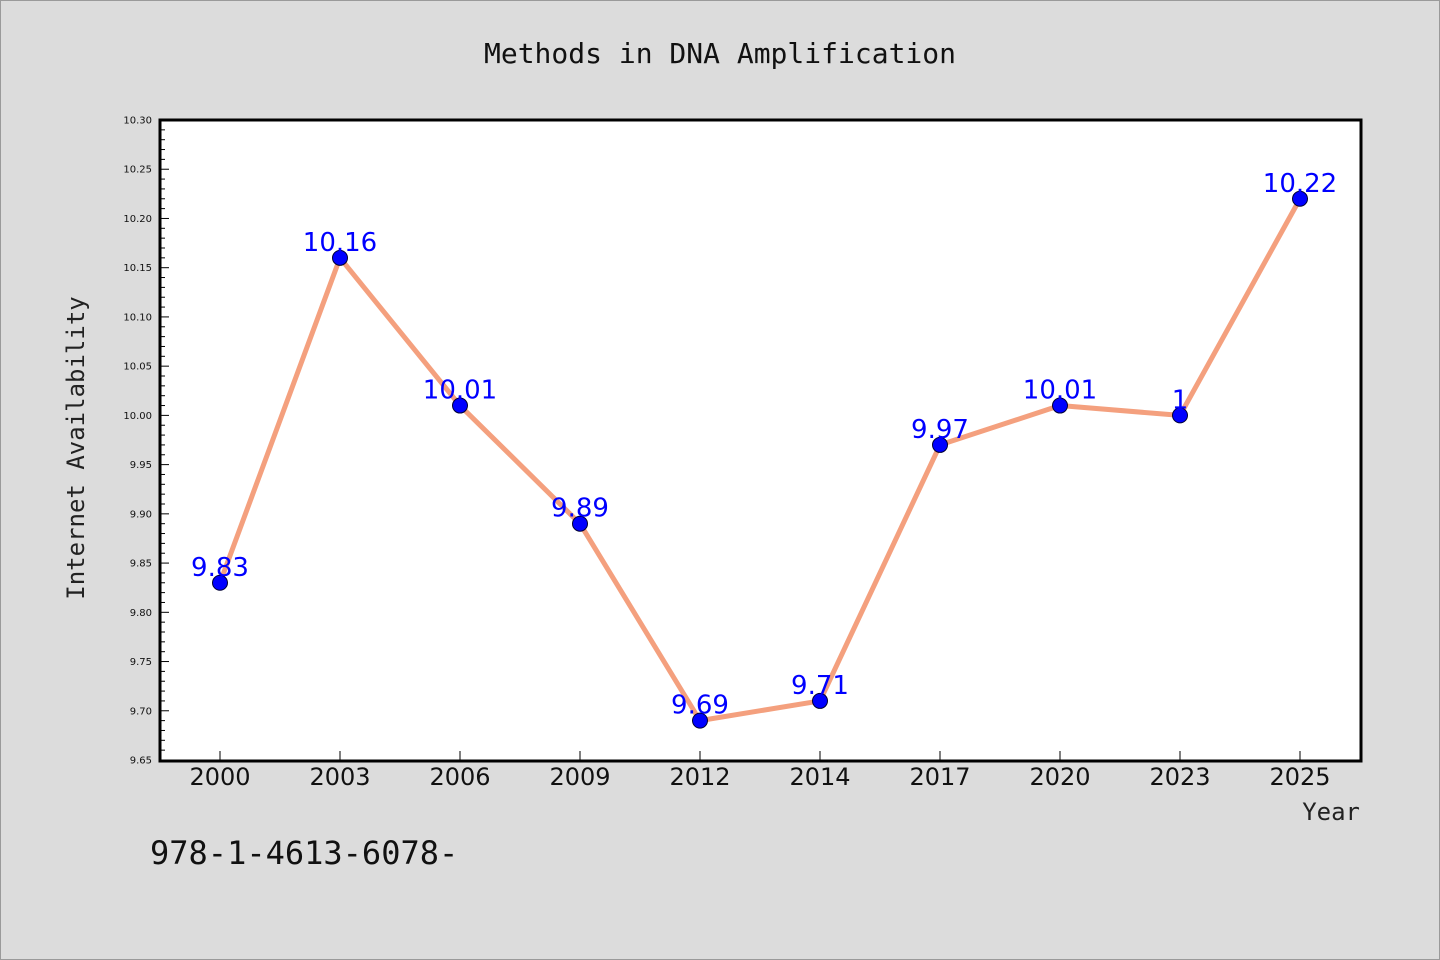 This screenshot has width=1440, height=960. I want to click on data-label: 1, so click(1180, 400).